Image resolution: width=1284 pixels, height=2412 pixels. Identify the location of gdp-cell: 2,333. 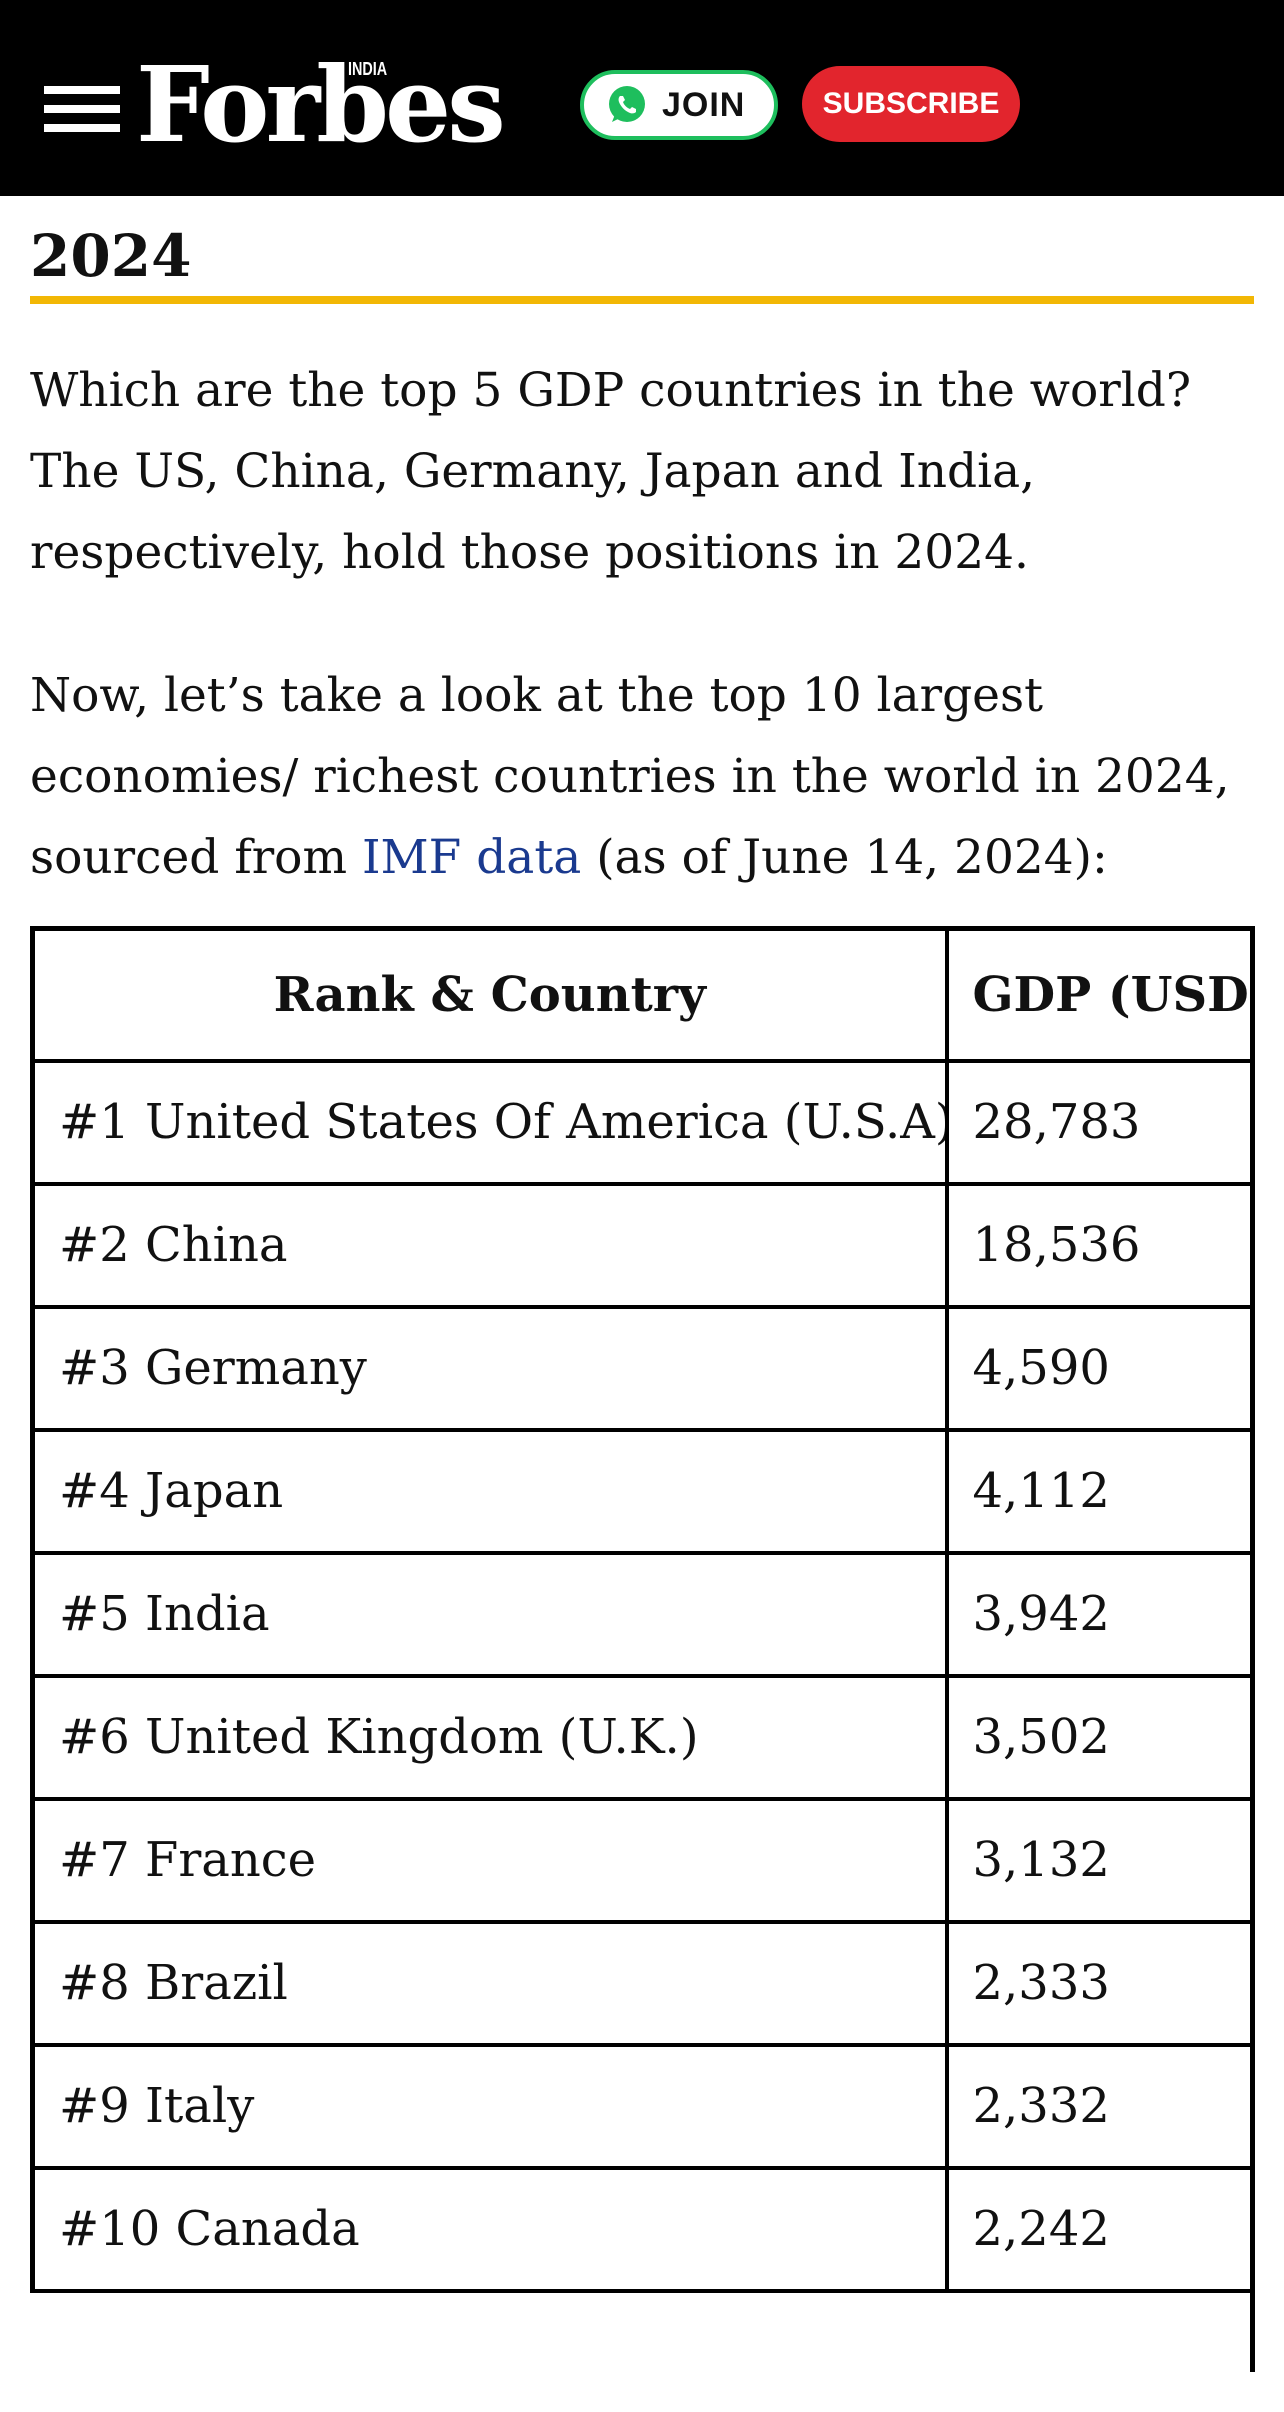
(1099, 1983).